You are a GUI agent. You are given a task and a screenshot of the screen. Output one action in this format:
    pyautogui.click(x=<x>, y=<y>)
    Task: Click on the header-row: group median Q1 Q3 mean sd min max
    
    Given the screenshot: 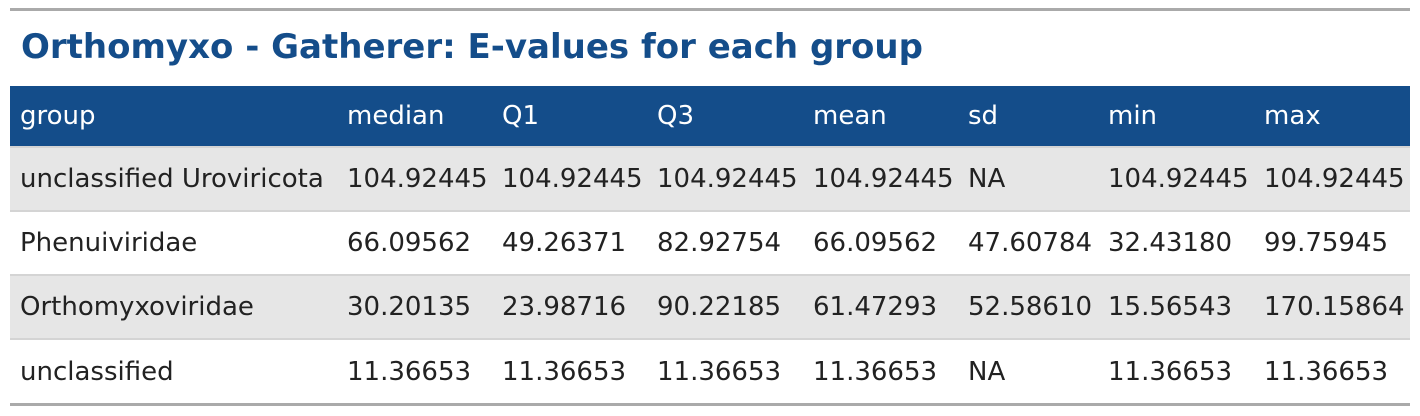 What is the action you would take?
    pyautogui.click(x=710, y=116)
    